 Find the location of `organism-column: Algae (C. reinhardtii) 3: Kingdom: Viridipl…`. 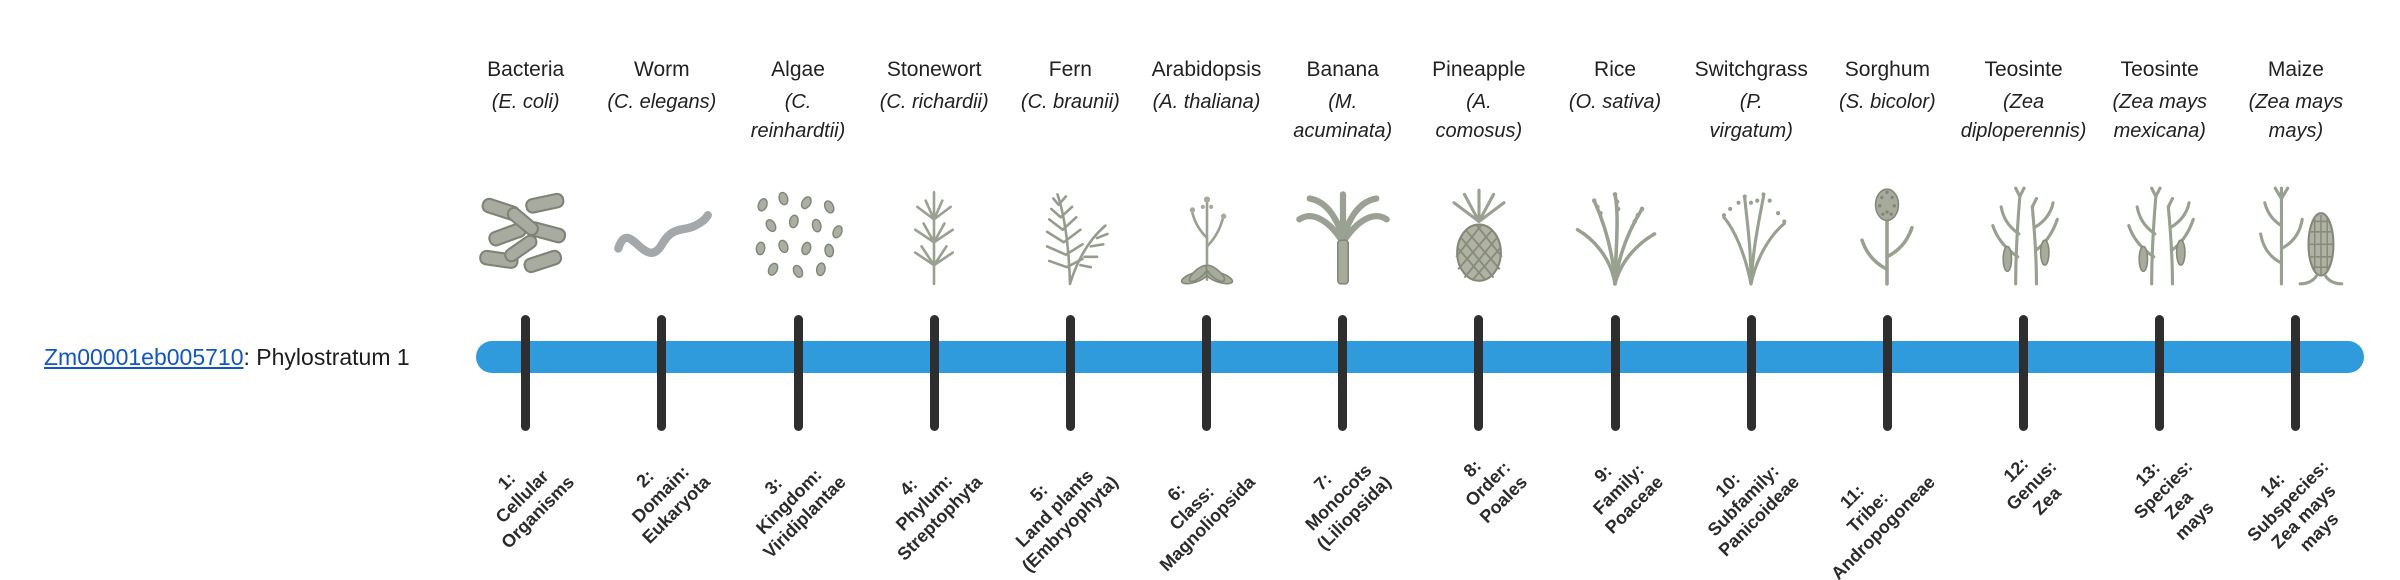

organism-column: Algae (C. reinhardtii) 3: Kingdom: Viridipl… is located at coordinates (798, 290).